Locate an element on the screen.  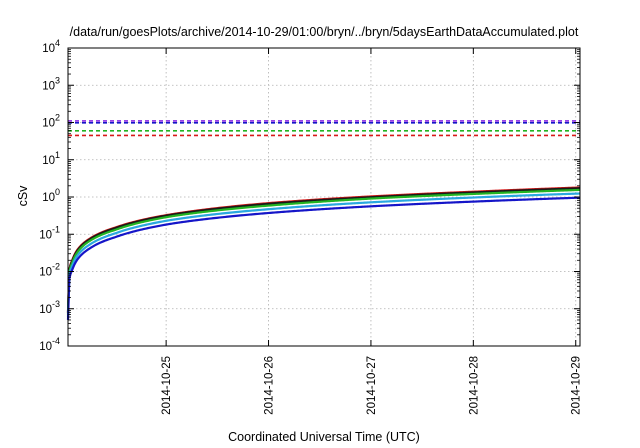
y-tick-label: 10⁻³ is located at coordinates (49, 307).